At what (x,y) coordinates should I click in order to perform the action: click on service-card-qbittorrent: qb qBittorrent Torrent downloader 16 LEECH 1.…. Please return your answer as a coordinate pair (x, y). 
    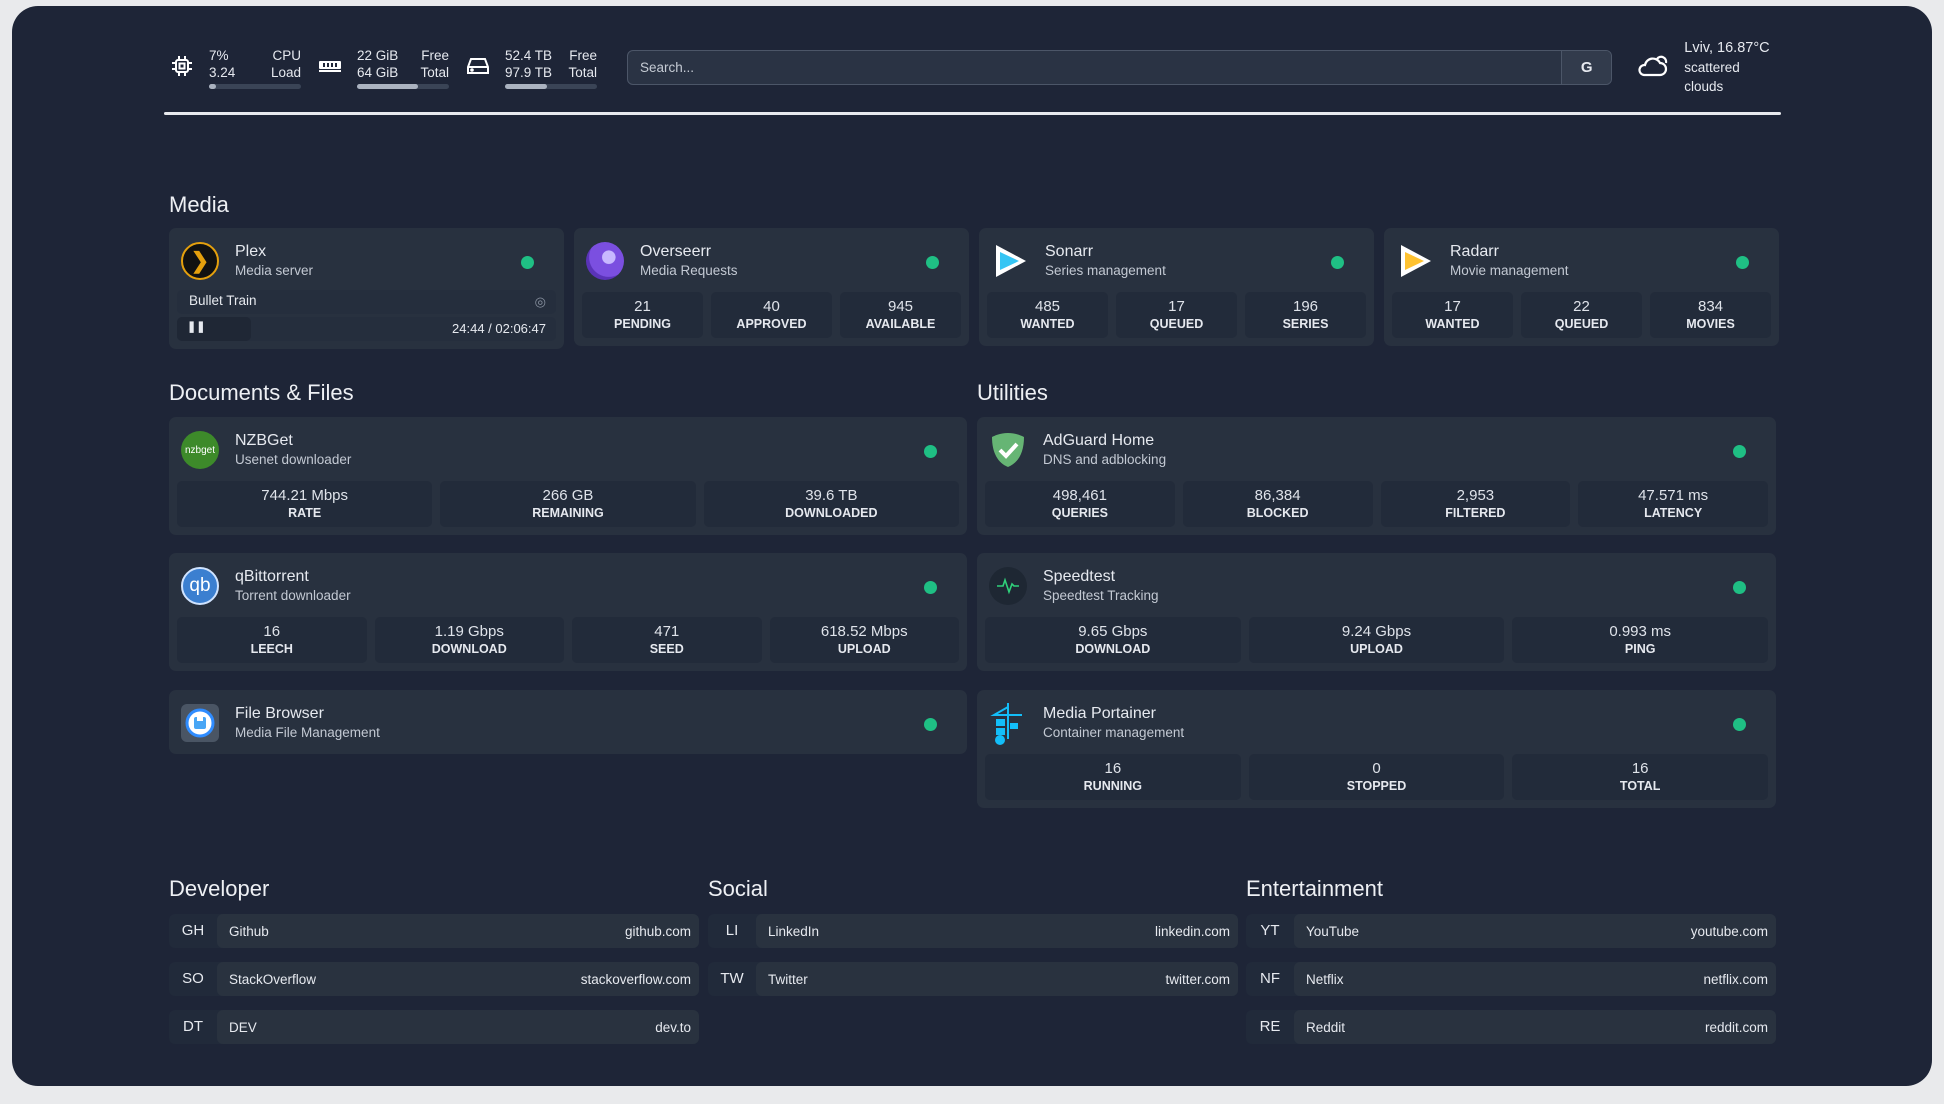
    Looking at the image, I should click on (568, 612).